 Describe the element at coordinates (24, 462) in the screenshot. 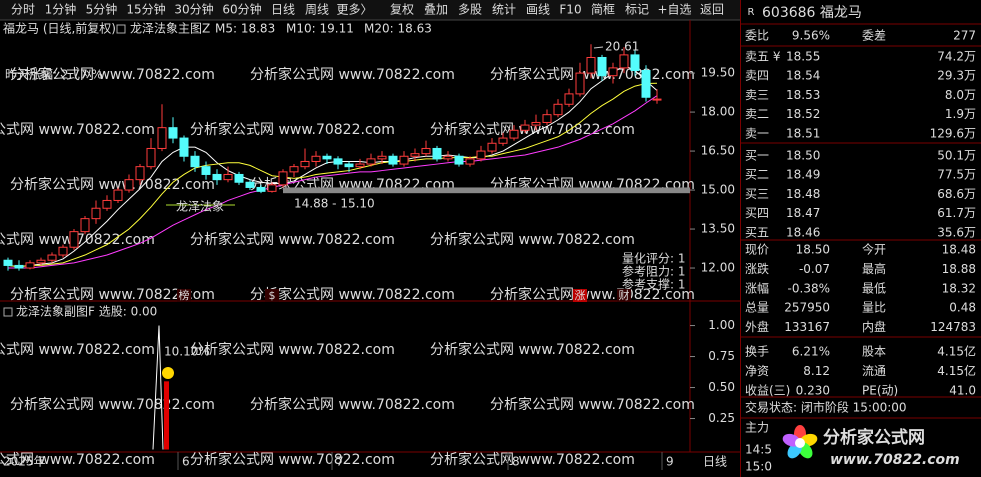

I see `x-year: 2025年` at that location.